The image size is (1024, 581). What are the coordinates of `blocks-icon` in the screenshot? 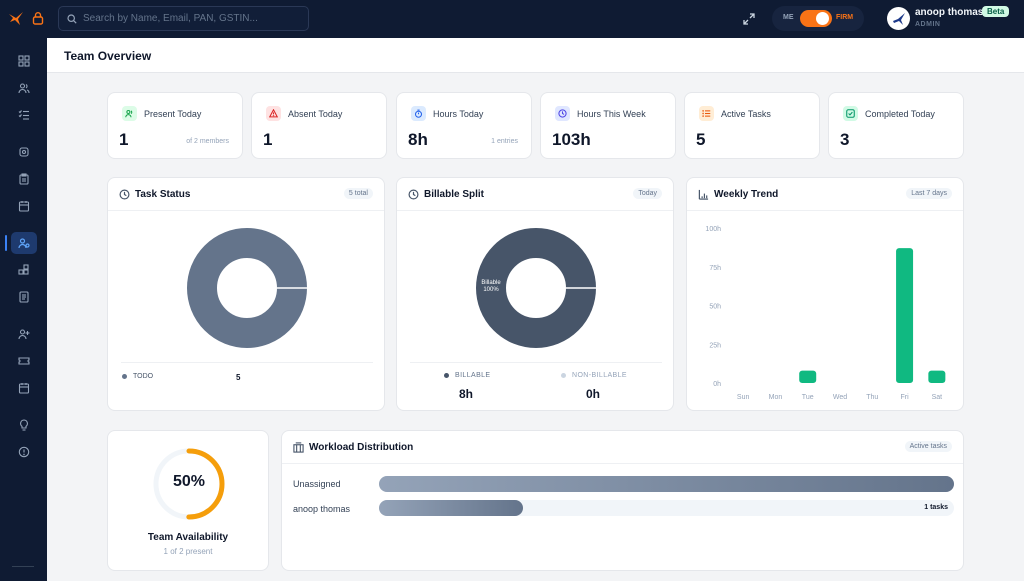 It's located at (23, 269).